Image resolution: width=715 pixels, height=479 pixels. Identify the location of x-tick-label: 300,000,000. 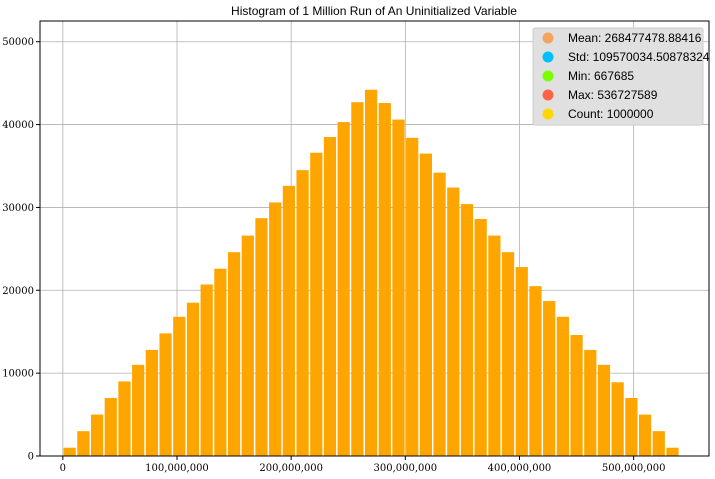
(406, 468).